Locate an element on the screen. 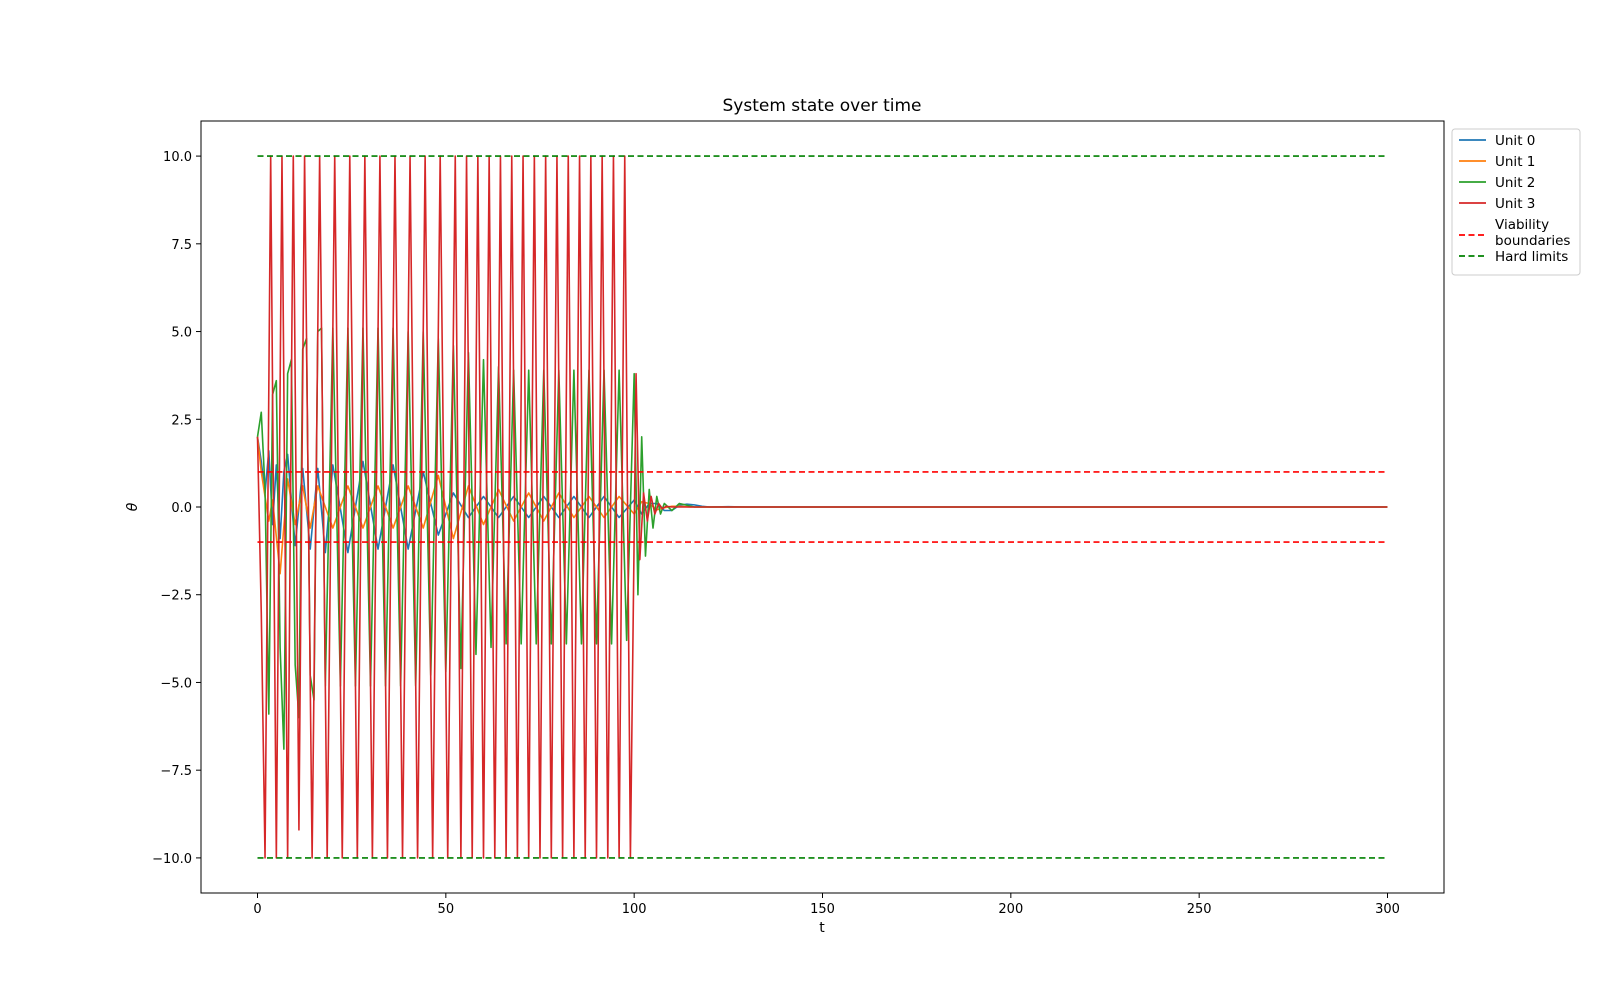  y-tick-label: −2.5 is located at coordinates (176, 596).